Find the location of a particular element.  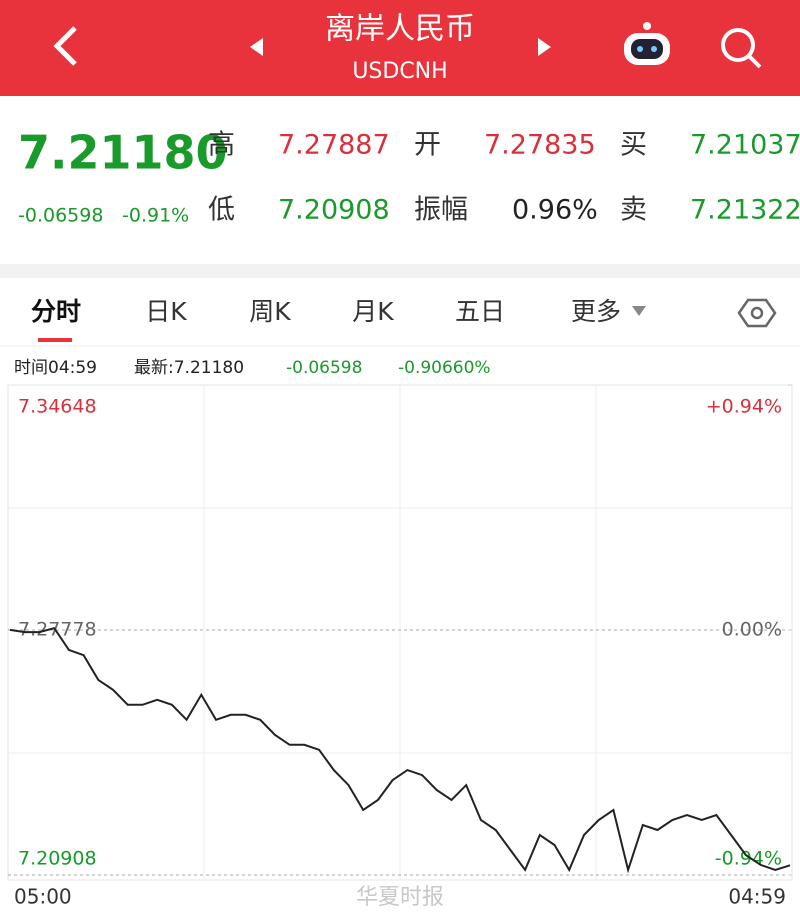

watermark: 华夏时报 is located at coordinates (400, 897).